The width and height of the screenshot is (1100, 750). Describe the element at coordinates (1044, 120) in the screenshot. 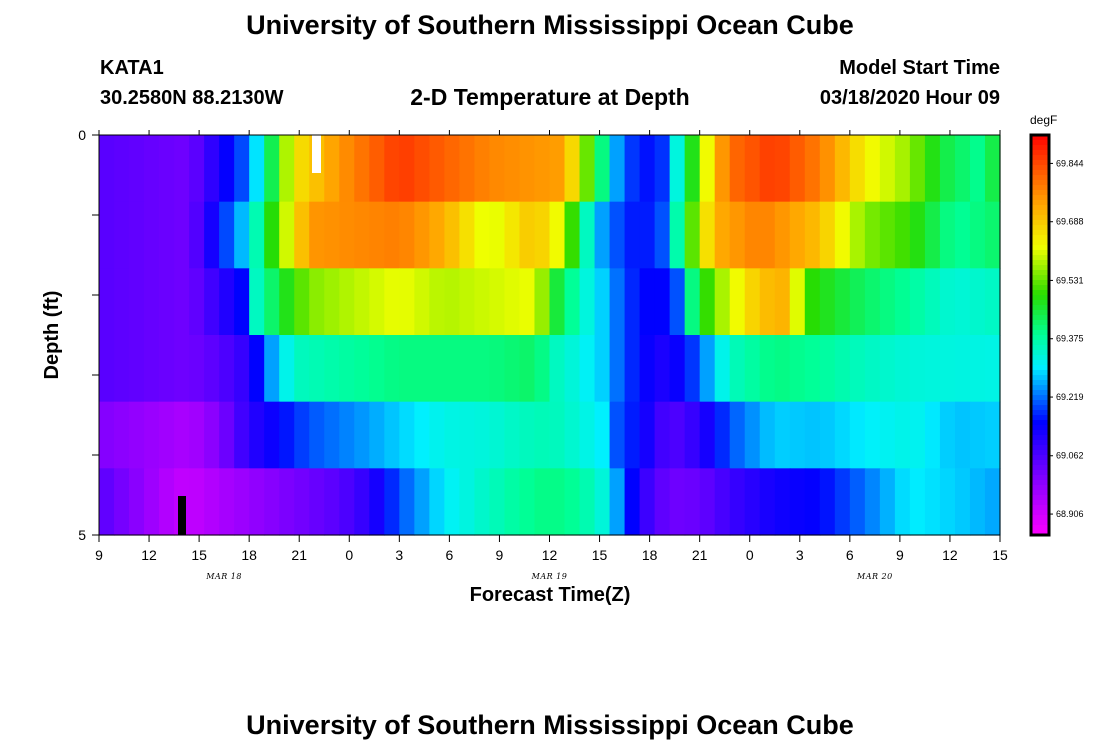

I see `colorbar-unit: degF` at that location.